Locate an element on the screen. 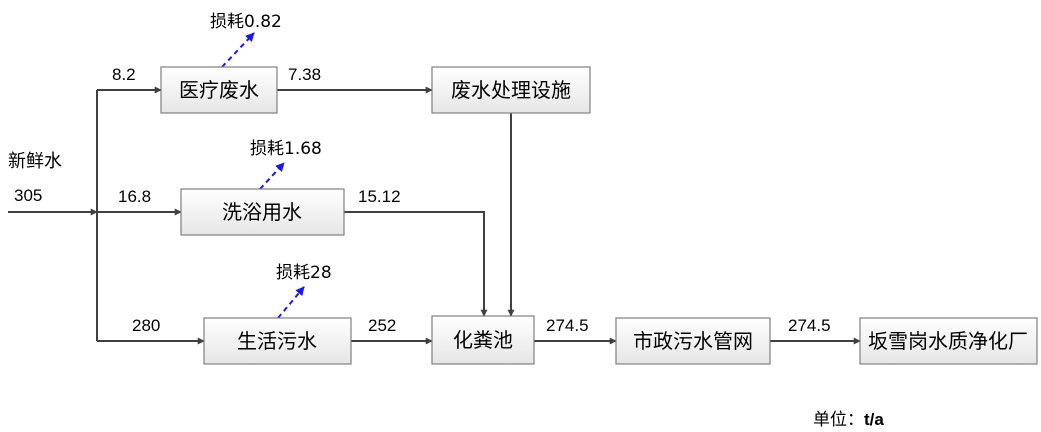 The height and width of the screenshot is (432, 1041). node-septic: 化粪池 is located at coordinates (483, 340).